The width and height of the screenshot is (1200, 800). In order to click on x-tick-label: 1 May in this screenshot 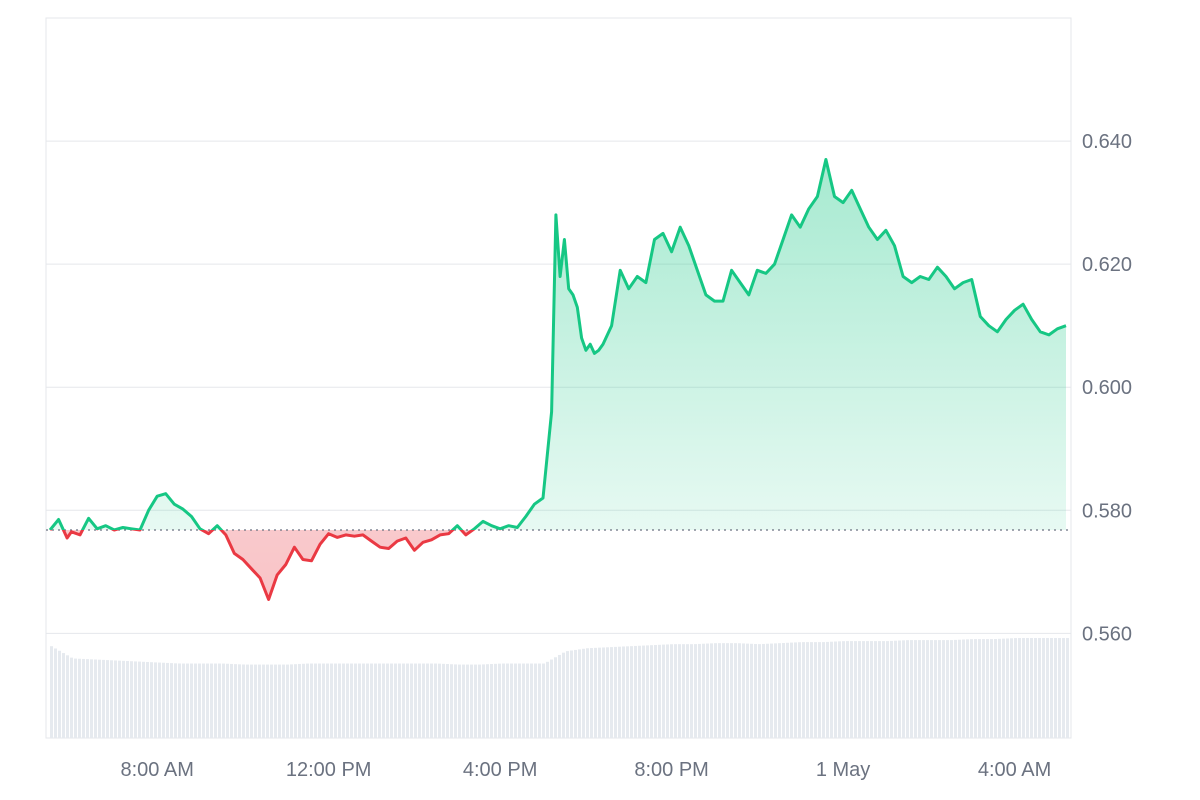, I will do `click(843, 770)`.